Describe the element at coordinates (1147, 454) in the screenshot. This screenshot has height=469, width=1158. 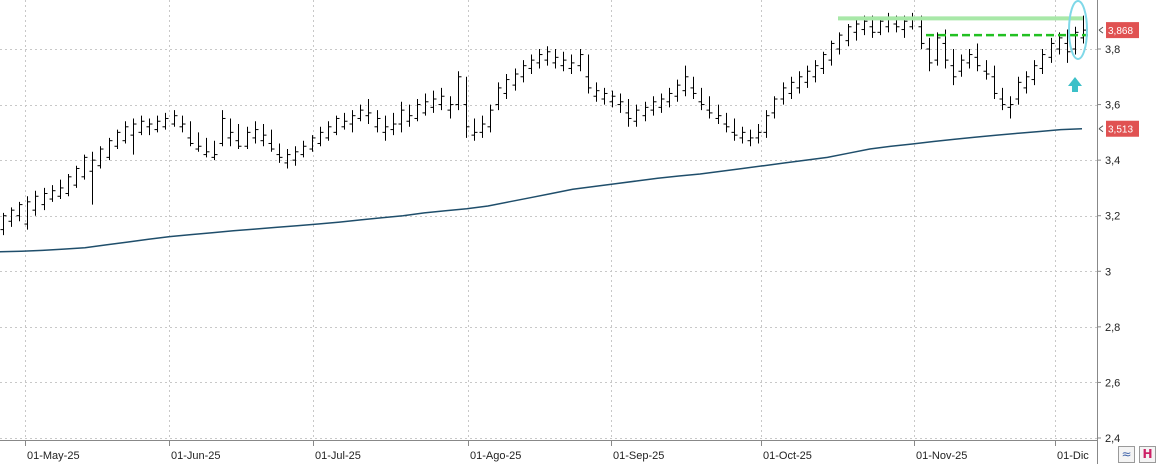
I see `history-button: H` at that location.